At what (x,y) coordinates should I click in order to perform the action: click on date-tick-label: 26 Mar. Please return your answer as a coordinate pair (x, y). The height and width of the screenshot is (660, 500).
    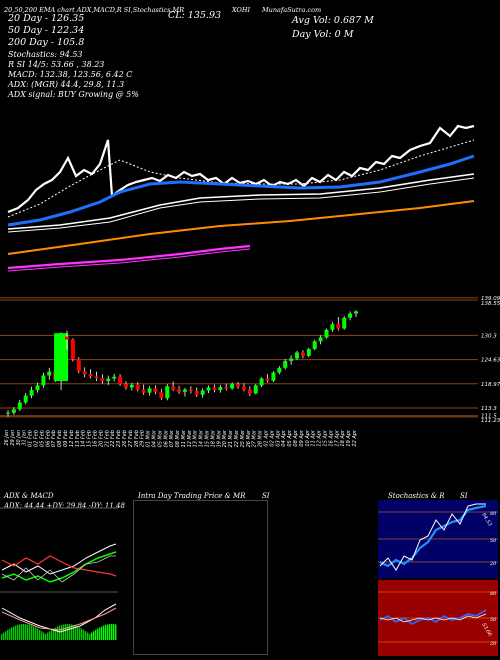
    Looking at the image, I should click on (249, 438).